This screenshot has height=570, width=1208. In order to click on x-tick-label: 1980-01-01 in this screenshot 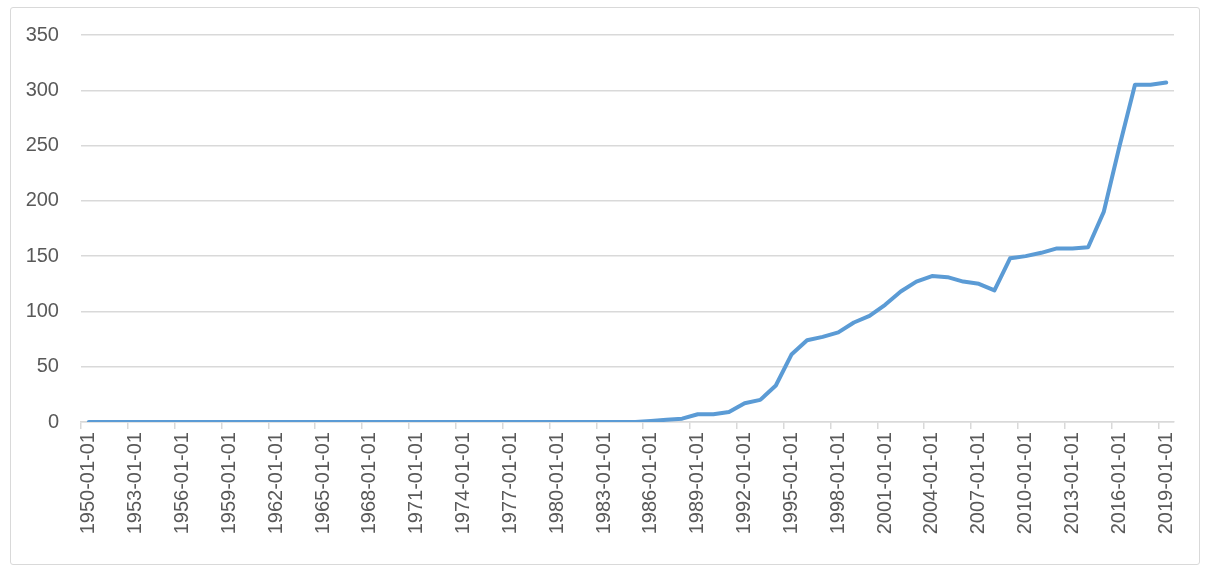, I will do `click(555, 483)`.